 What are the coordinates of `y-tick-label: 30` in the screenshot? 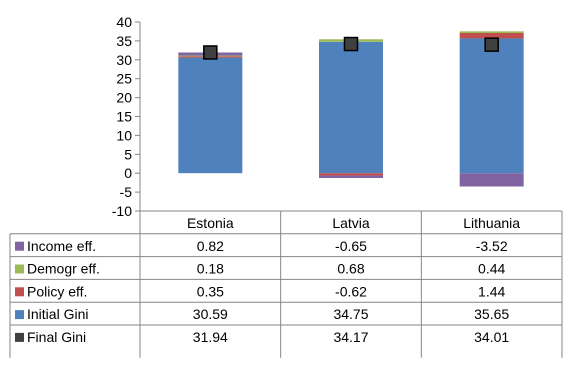 It's located at (124, 60).